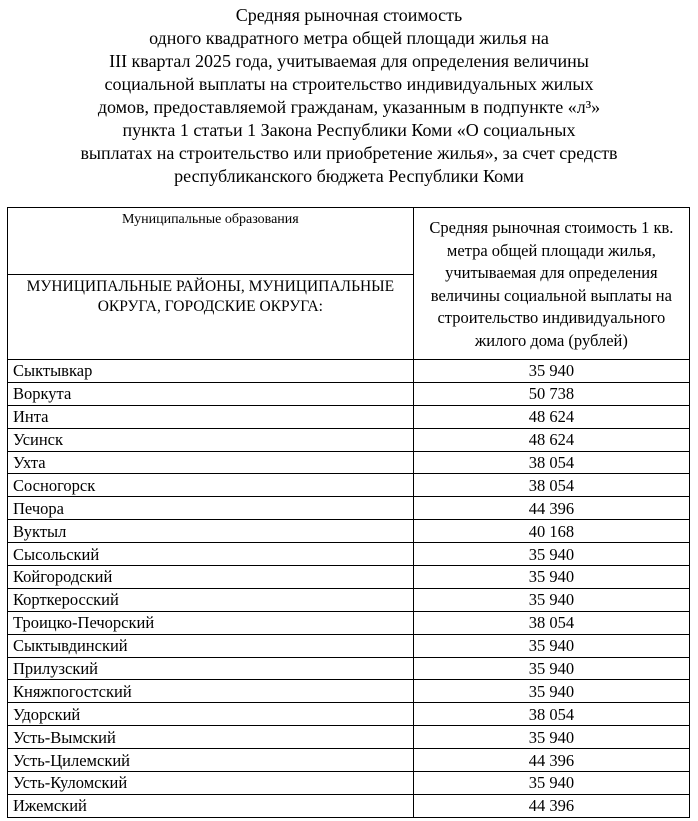 The height and width of the screenshot is (821, 698). I want to click on municipality-name: Усть-Куломский, so click(210, 783).